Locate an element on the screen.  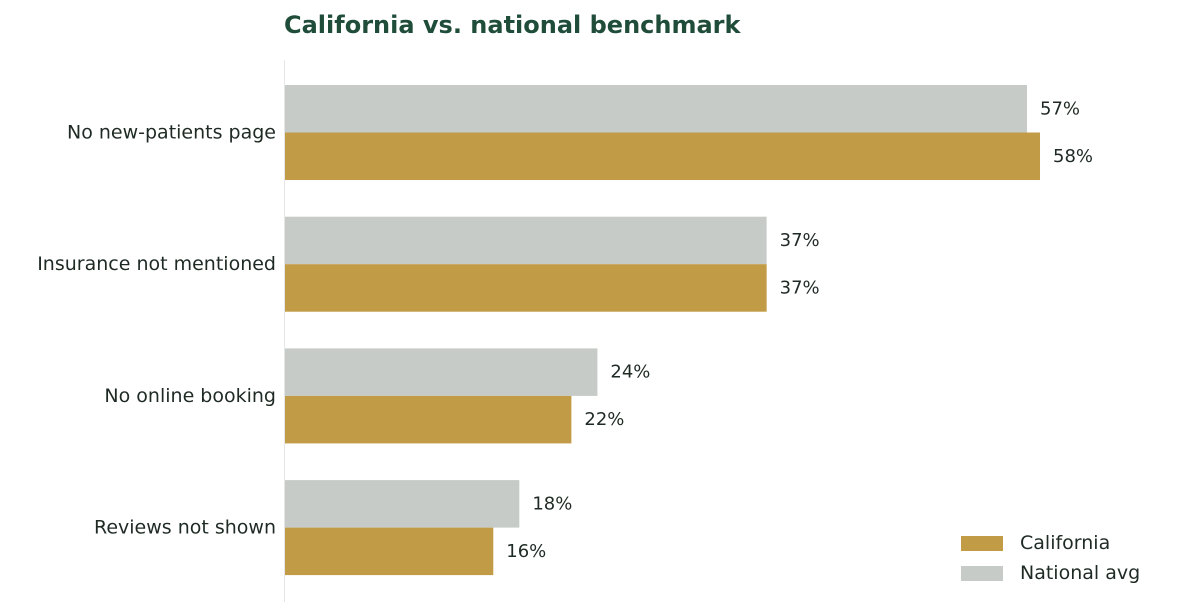
chart-title: California vs. national benchmark is located at coordinates (512, 25).